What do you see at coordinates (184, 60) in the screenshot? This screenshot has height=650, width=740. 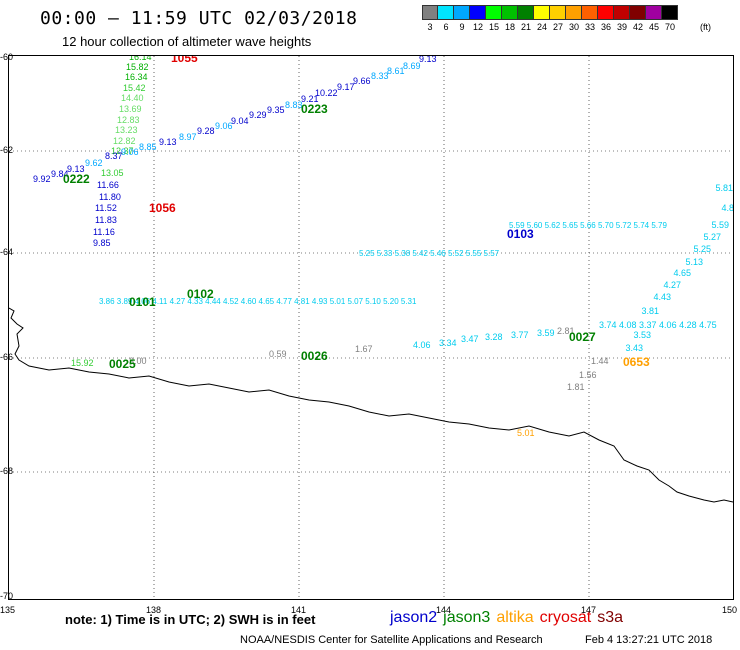 I see `svg-text: 1055` at bounding box center [184, 60].